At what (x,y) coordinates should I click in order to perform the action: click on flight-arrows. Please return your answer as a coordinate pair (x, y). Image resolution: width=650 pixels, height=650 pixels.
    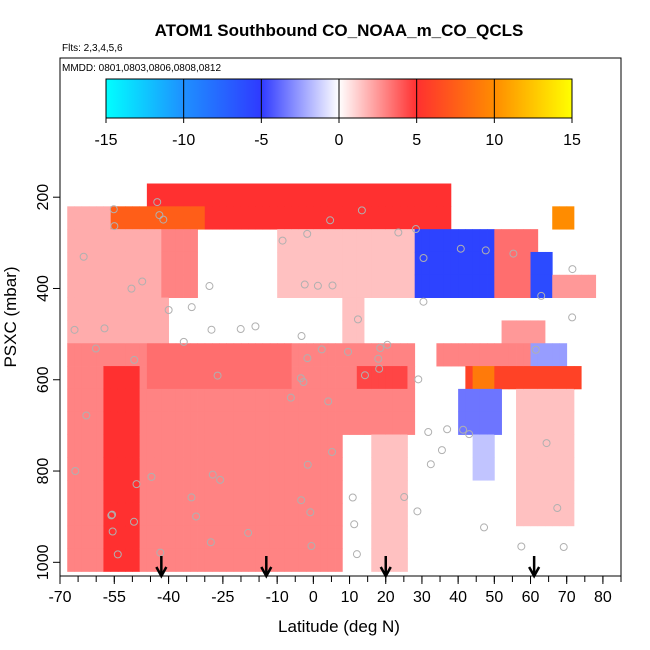
    Looking at the image, I should click on (348, 567).